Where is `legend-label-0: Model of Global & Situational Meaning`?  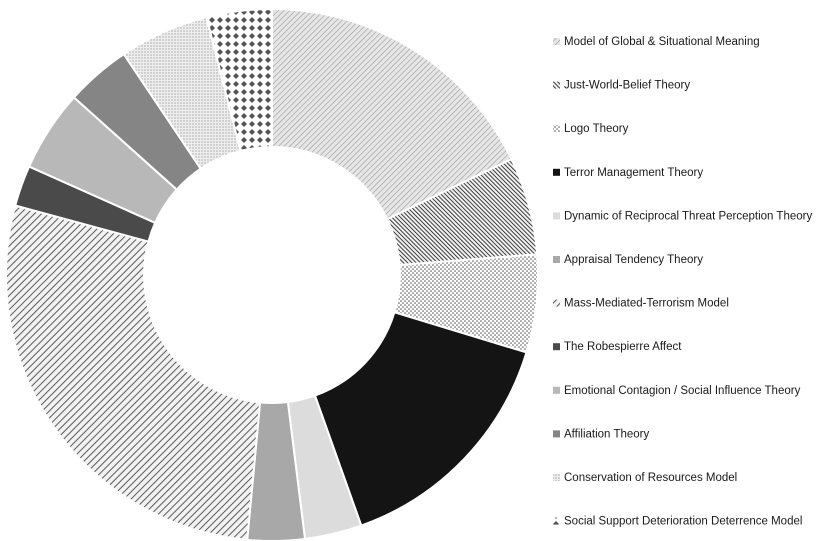 legend-label-0: Model of Global & Situational Meaning is located at coordinates (662, 42).